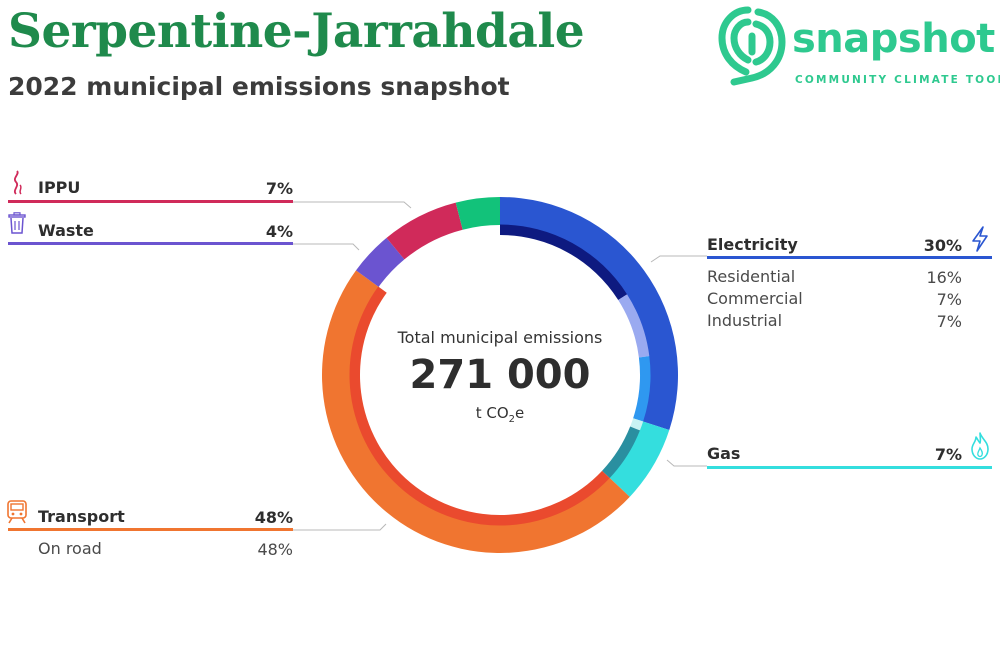 This screenshot has height=670, width=1000. I want to click on legend-sub-value-commercial: 7%, so click(949, 299).